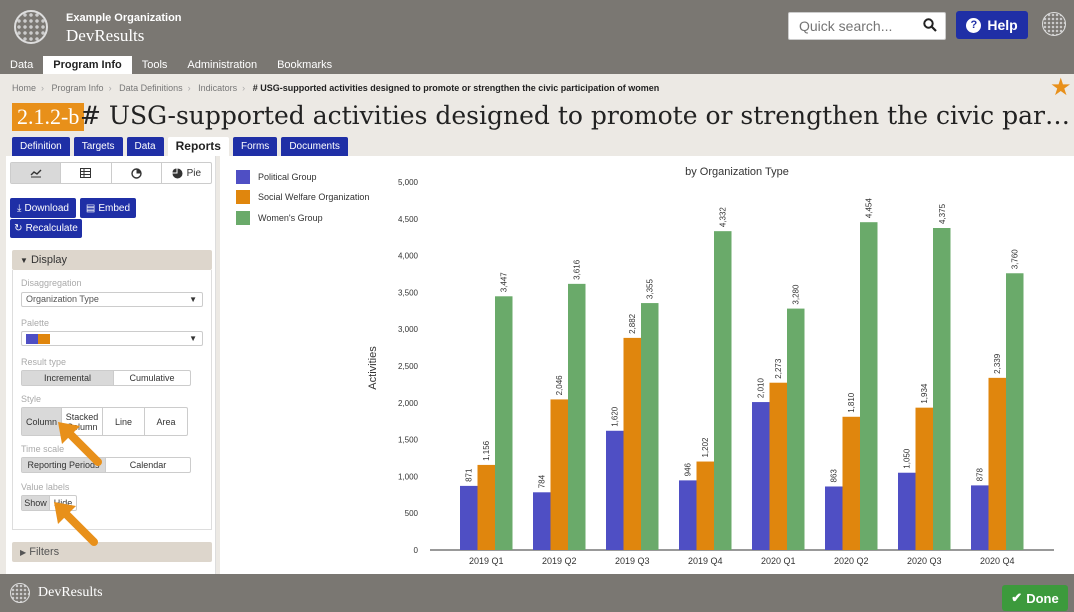 Image resolution: width=1074 pixels, height=612 pixels. What do you see at coordinates (64, 465) in the screenshot?
I see `time-scale-reporting-periods: Reporting Periods` at bounding box center [64, 465].